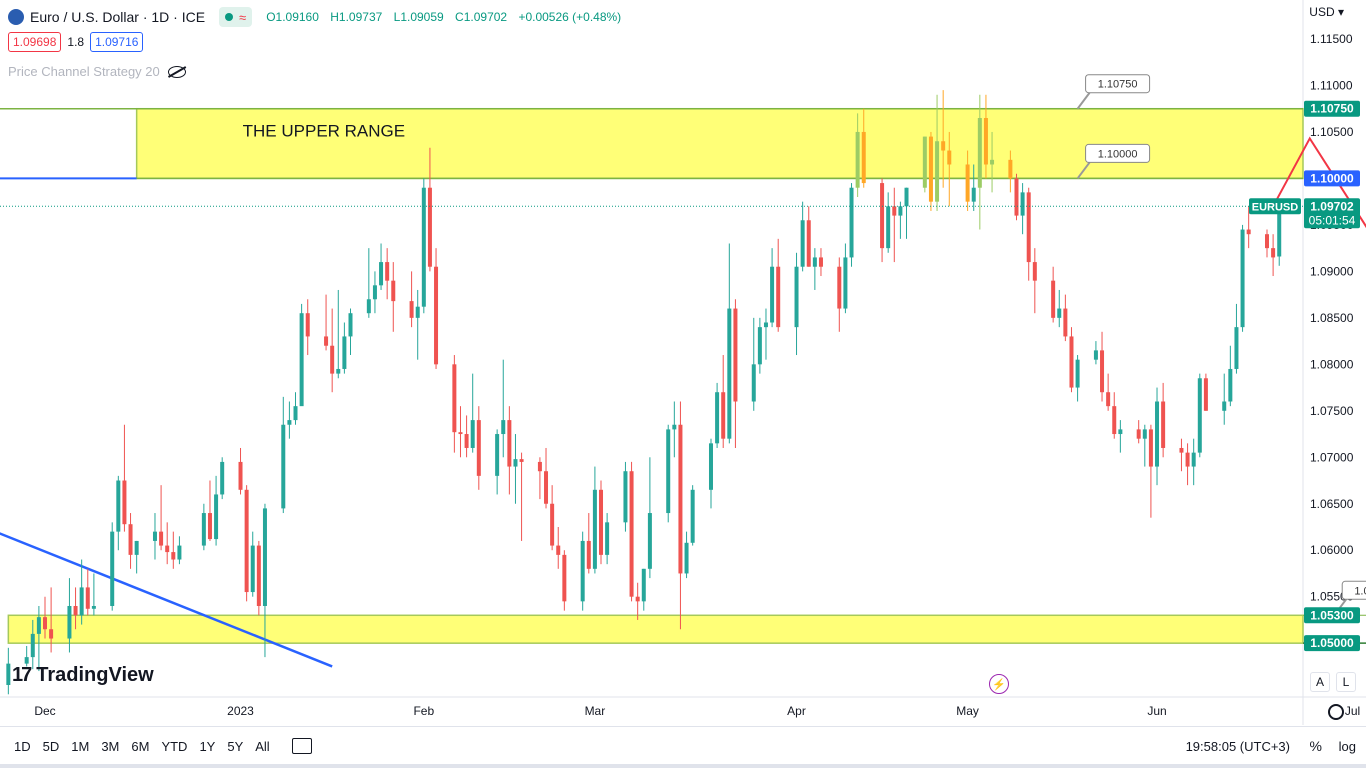  What do you see at coordinates (174, 746) in the screenshot?
I see `tf-ytd: YTD` at bounding box center [174, 746].